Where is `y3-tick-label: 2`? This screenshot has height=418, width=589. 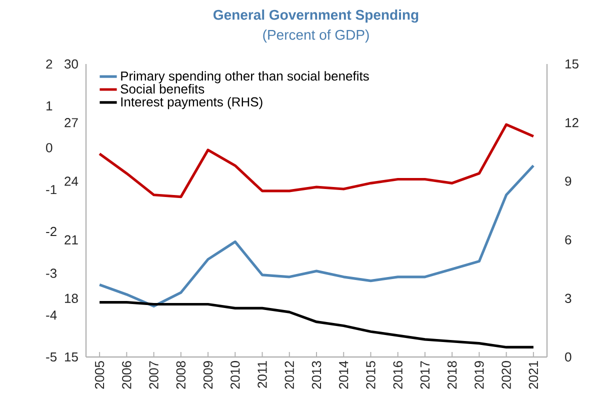
y3-tick-label: 2 is located at coordinates (49, 64).